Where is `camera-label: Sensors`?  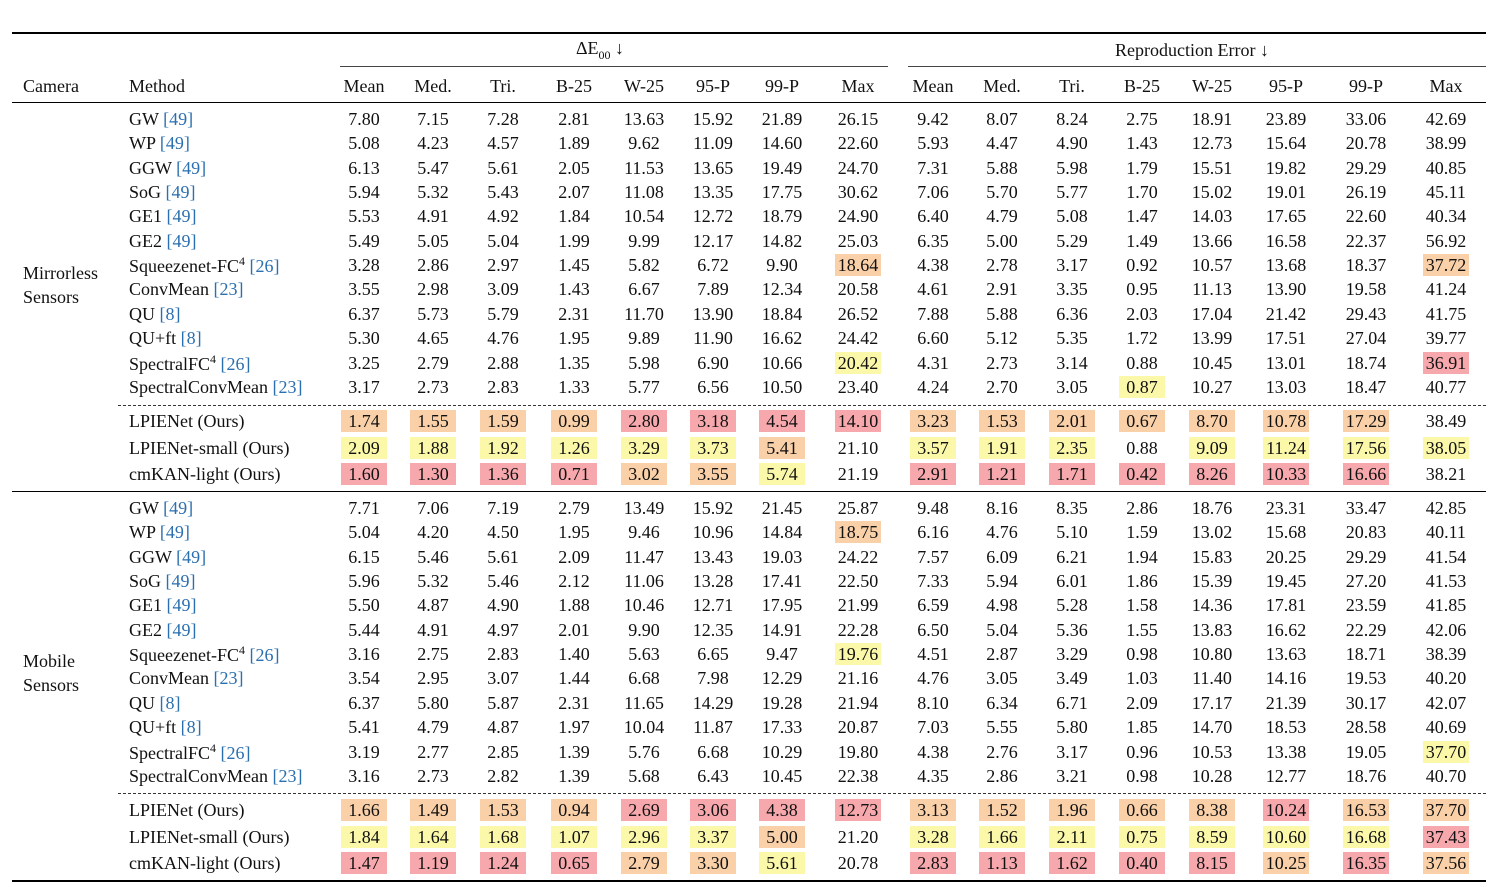 camera-label: Sensors is located at coordinates (51, 685).